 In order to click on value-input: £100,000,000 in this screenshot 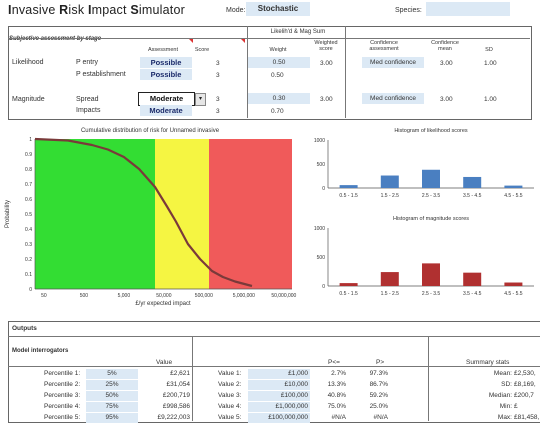, I will do `click(279, 418)`.